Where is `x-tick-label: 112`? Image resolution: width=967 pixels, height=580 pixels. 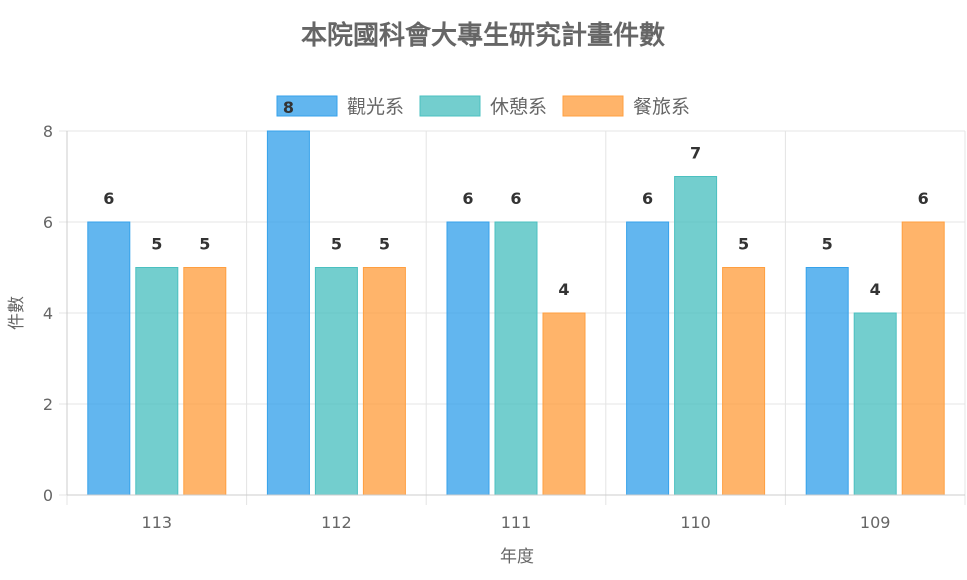
x-tick-label: 112 is located at coordinates (336, 522).